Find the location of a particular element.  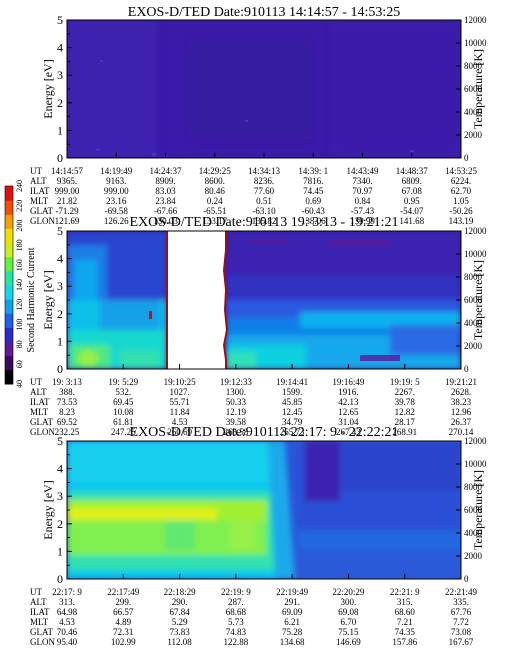

colorbar-tick-label: 160 is located at coordinates (19, 265).